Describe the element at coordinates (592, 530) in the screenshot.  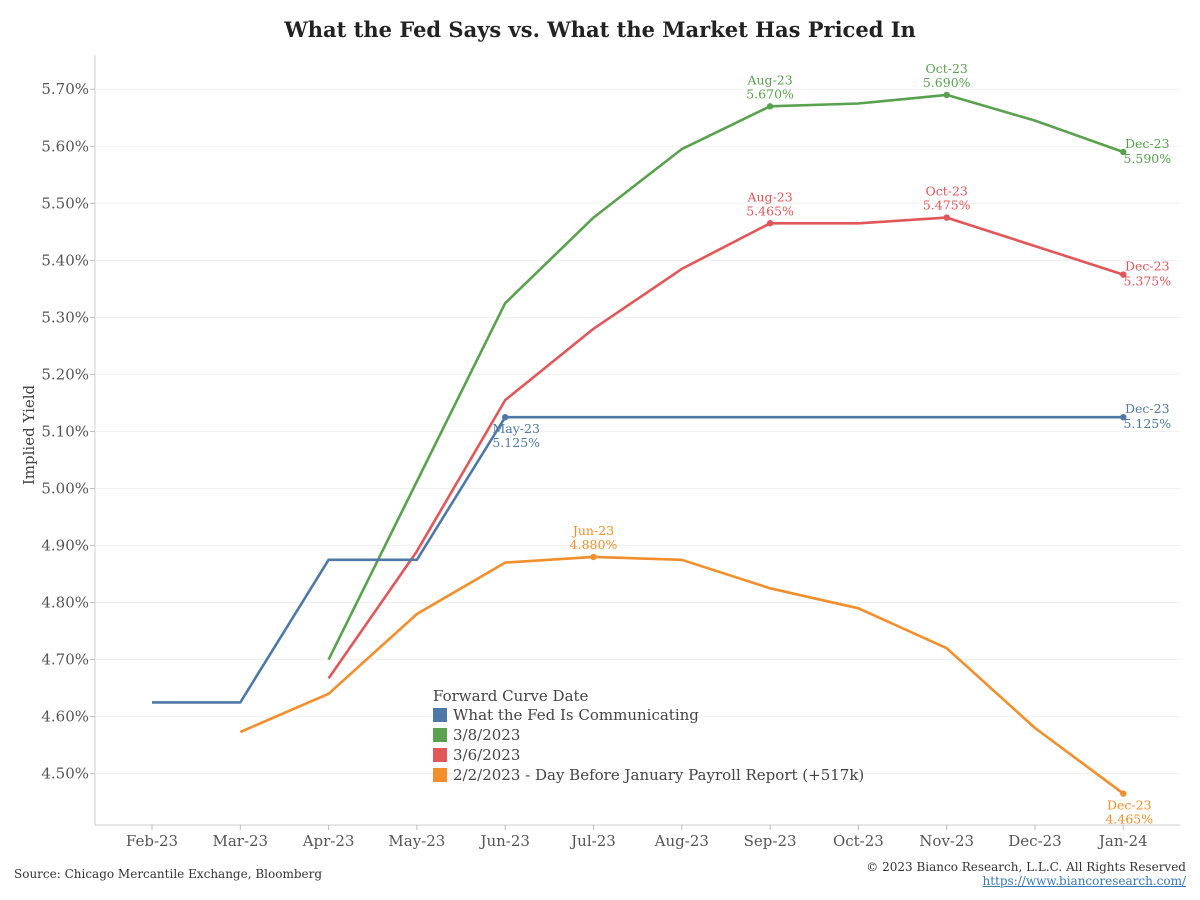
I see `data-label-date: Jun-23` at that location.